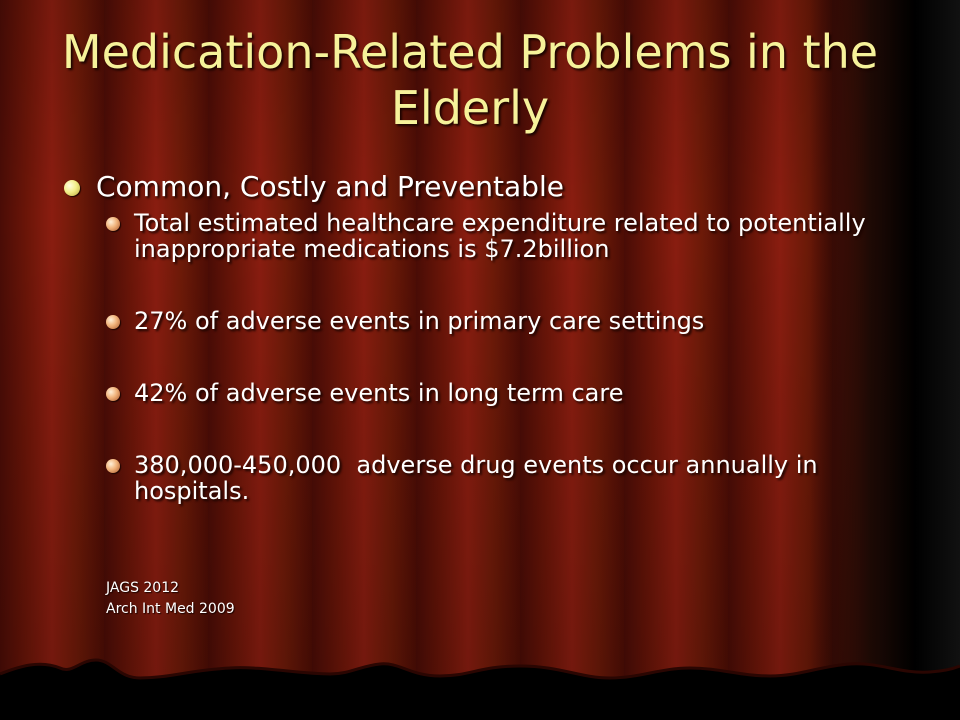 The width and height of the screenshot is (960, 720). Describe the element at coordinates (330, 186) in the screenshot. I see `main-bullet-text: Common, Costly and Preventable` at that location.